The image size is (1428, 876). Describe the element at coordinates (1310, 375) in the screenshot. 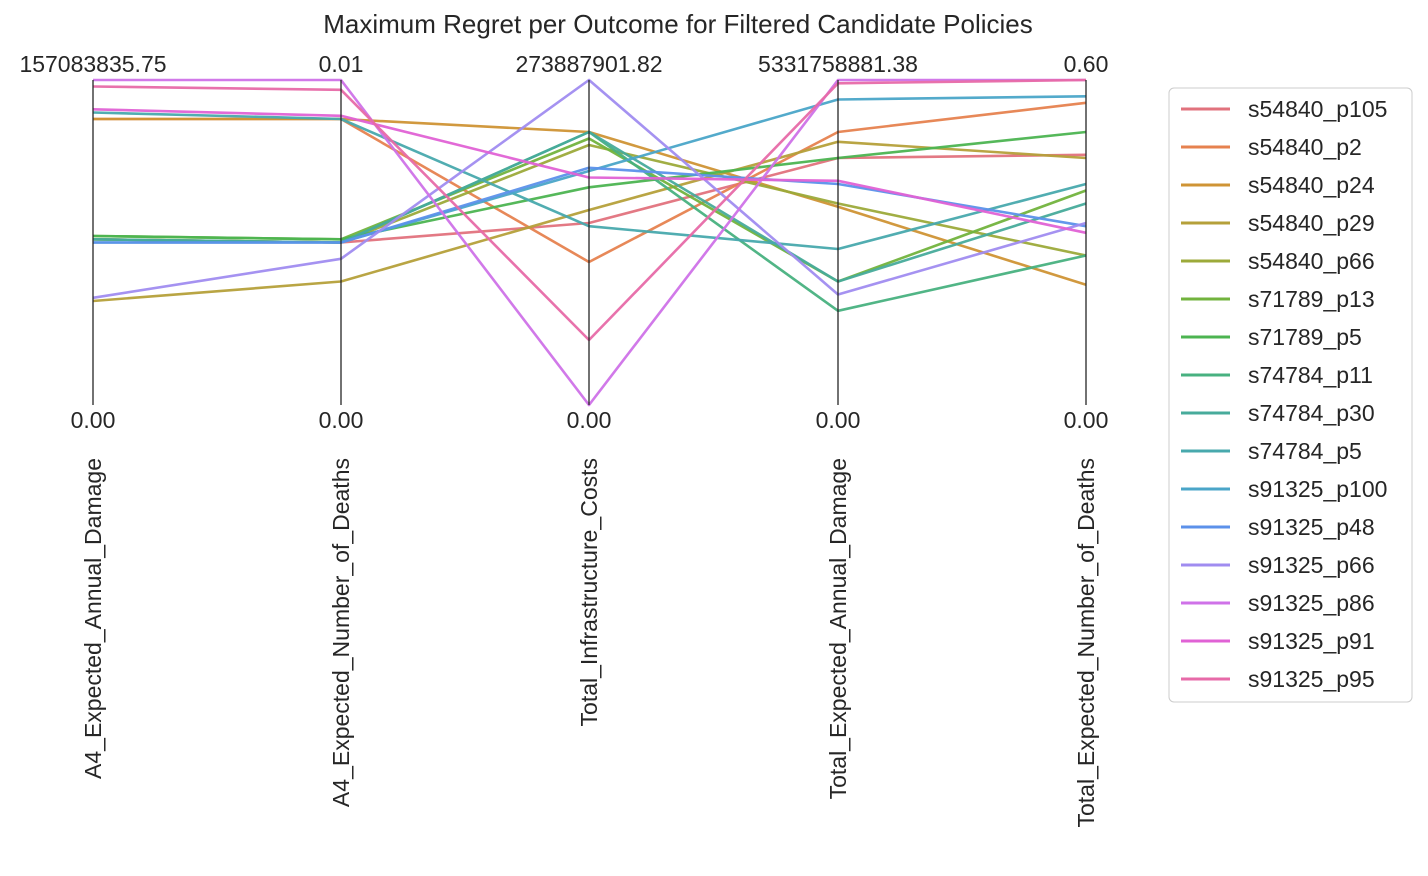

I see `legend-label-s74784_p11: s74784_p11` at that location.